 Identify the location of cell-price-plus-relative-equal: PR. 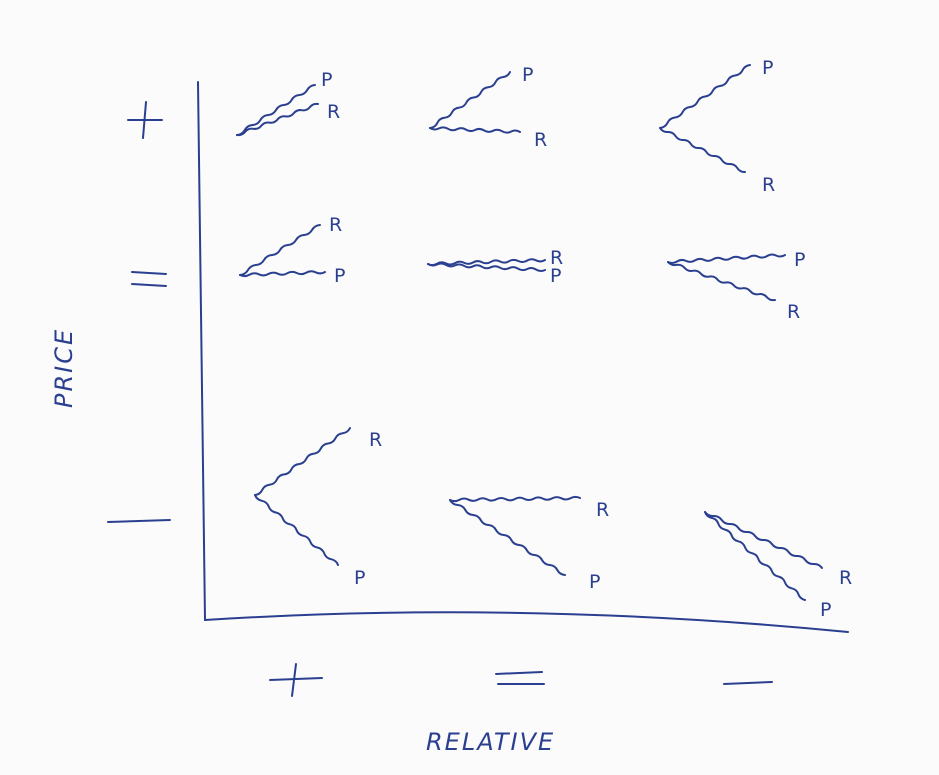
(488, 107).